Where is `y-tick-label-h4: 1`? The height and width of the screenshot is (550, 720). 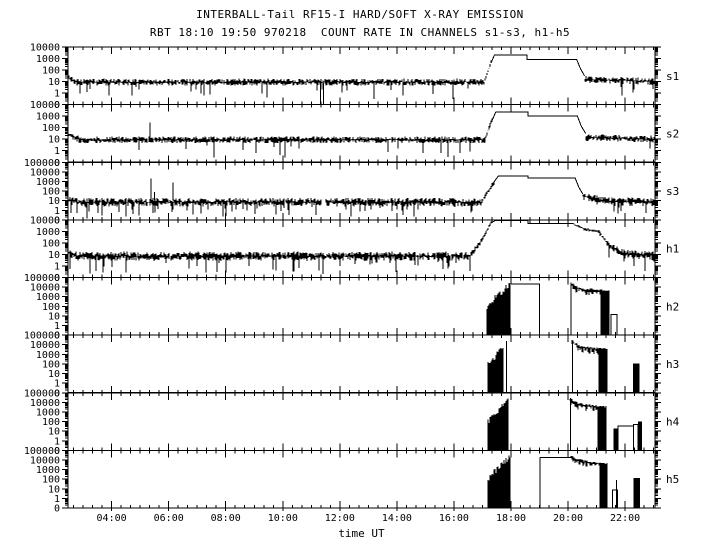
y-tick-label-h4: 1 is located at coordinates (57, 441).